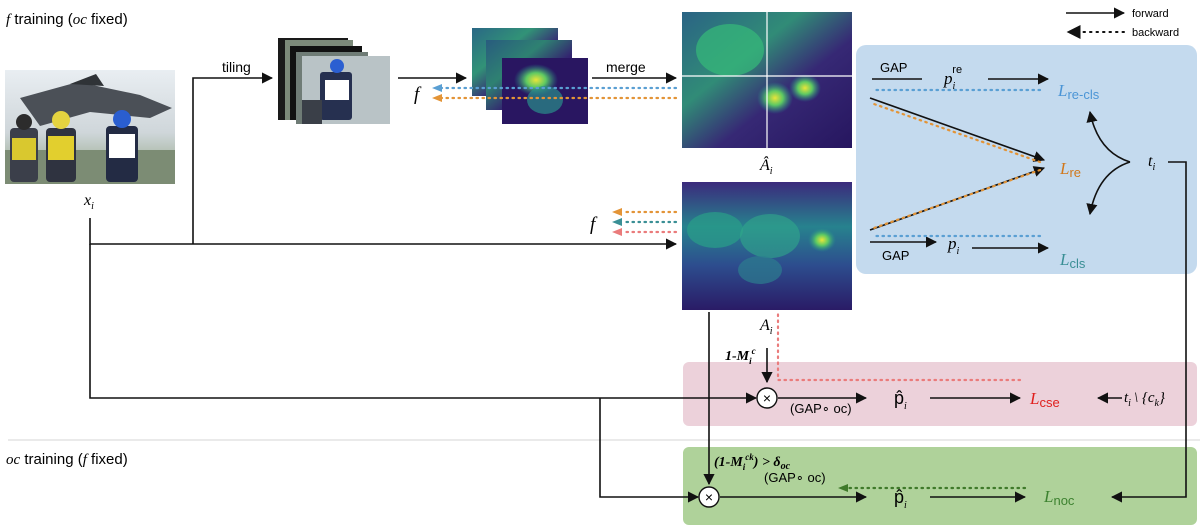 The height and width of the screenshot is (529, 1200). I want to click on arrow-t-to-noc, so click(1148, 332).